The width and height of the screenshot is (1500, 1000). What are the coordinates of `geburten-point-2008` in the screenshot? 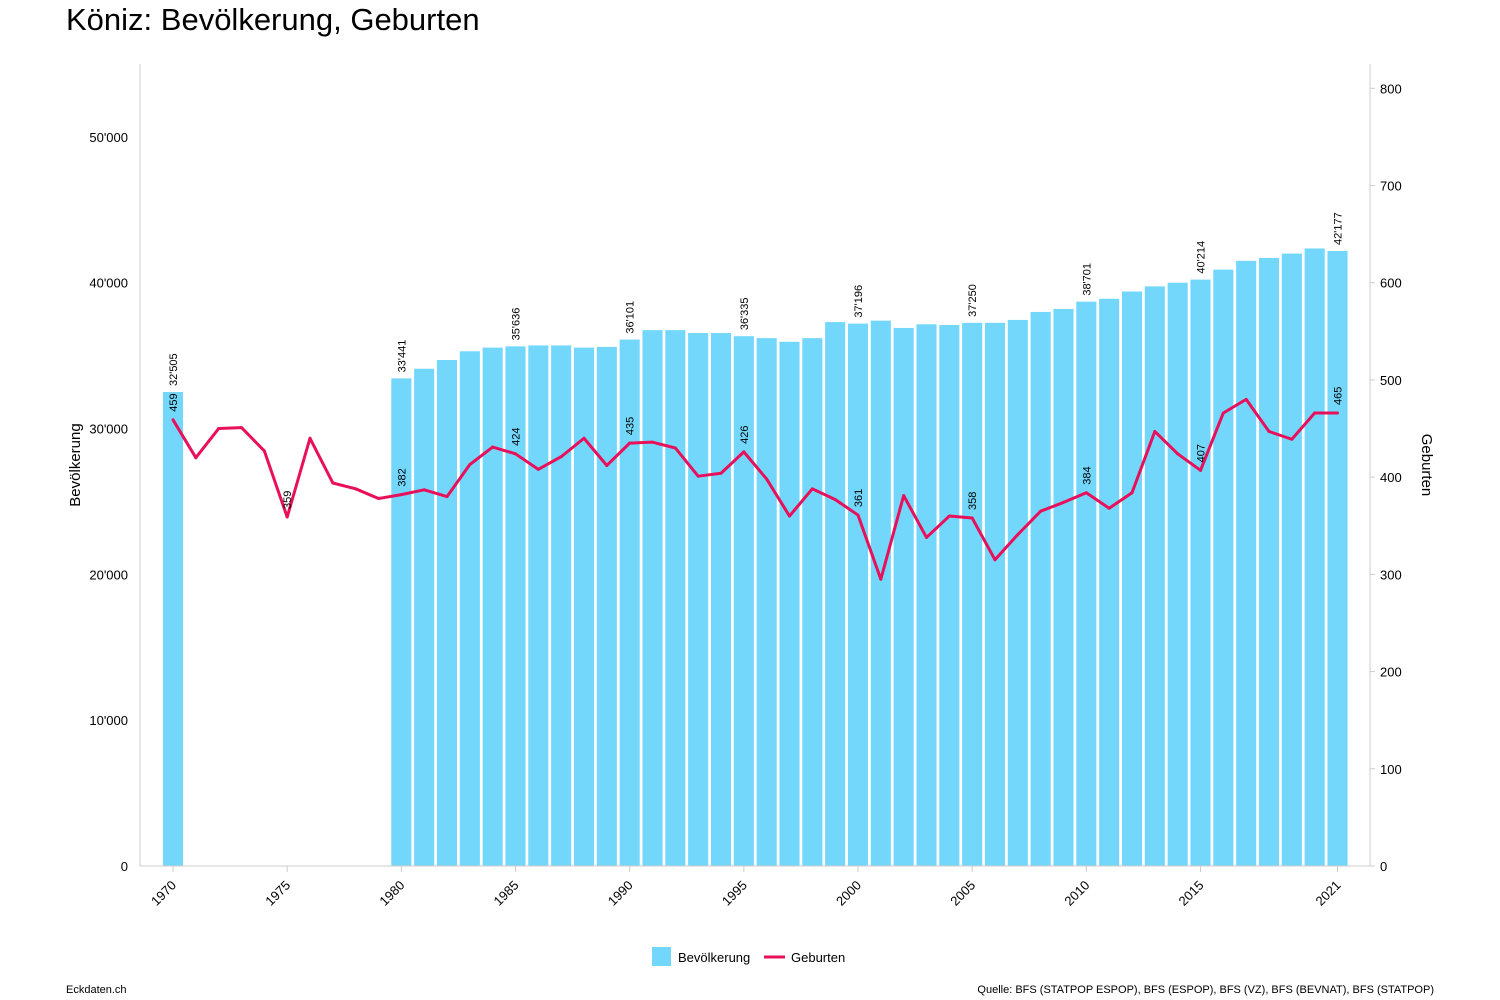 It's located at (1041, 511).